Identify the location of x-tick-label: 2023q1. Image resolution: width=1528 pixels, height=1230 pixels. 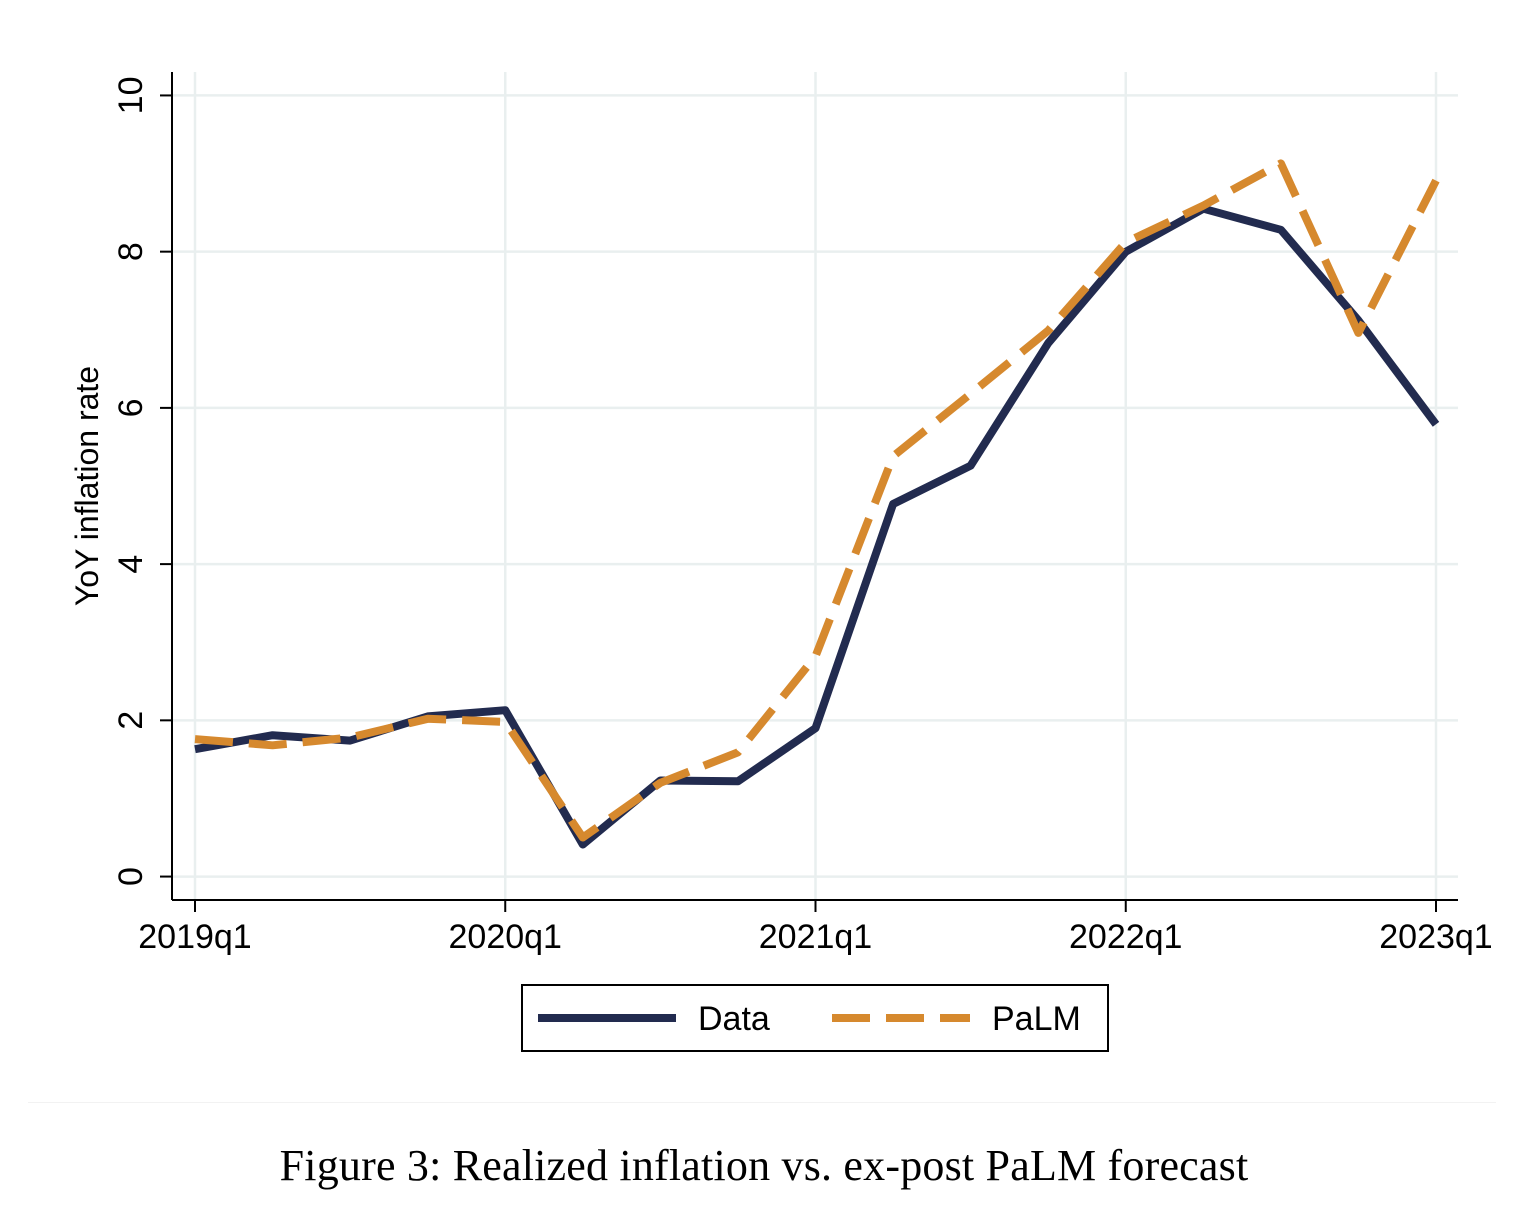
(1435, 937).